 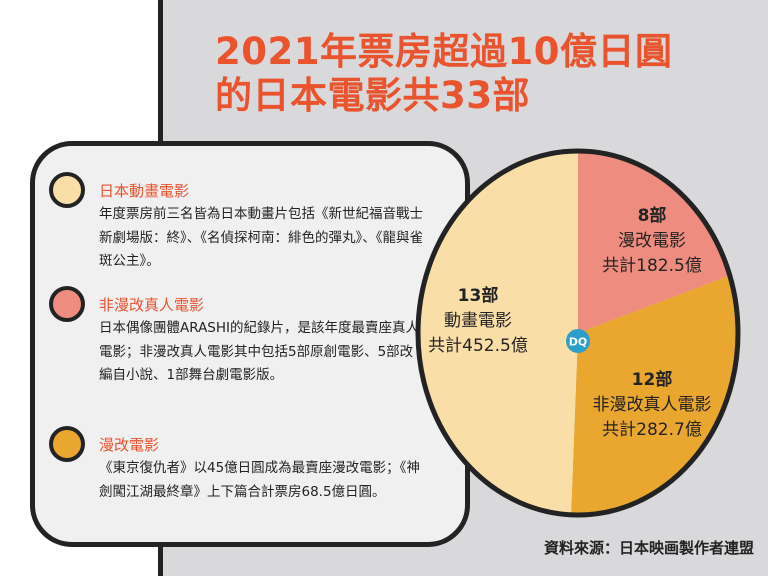 What do you see at coordinates (67, 190) in the screenshot?
I see `anime-color-dot` at bounding box center [67, 190].